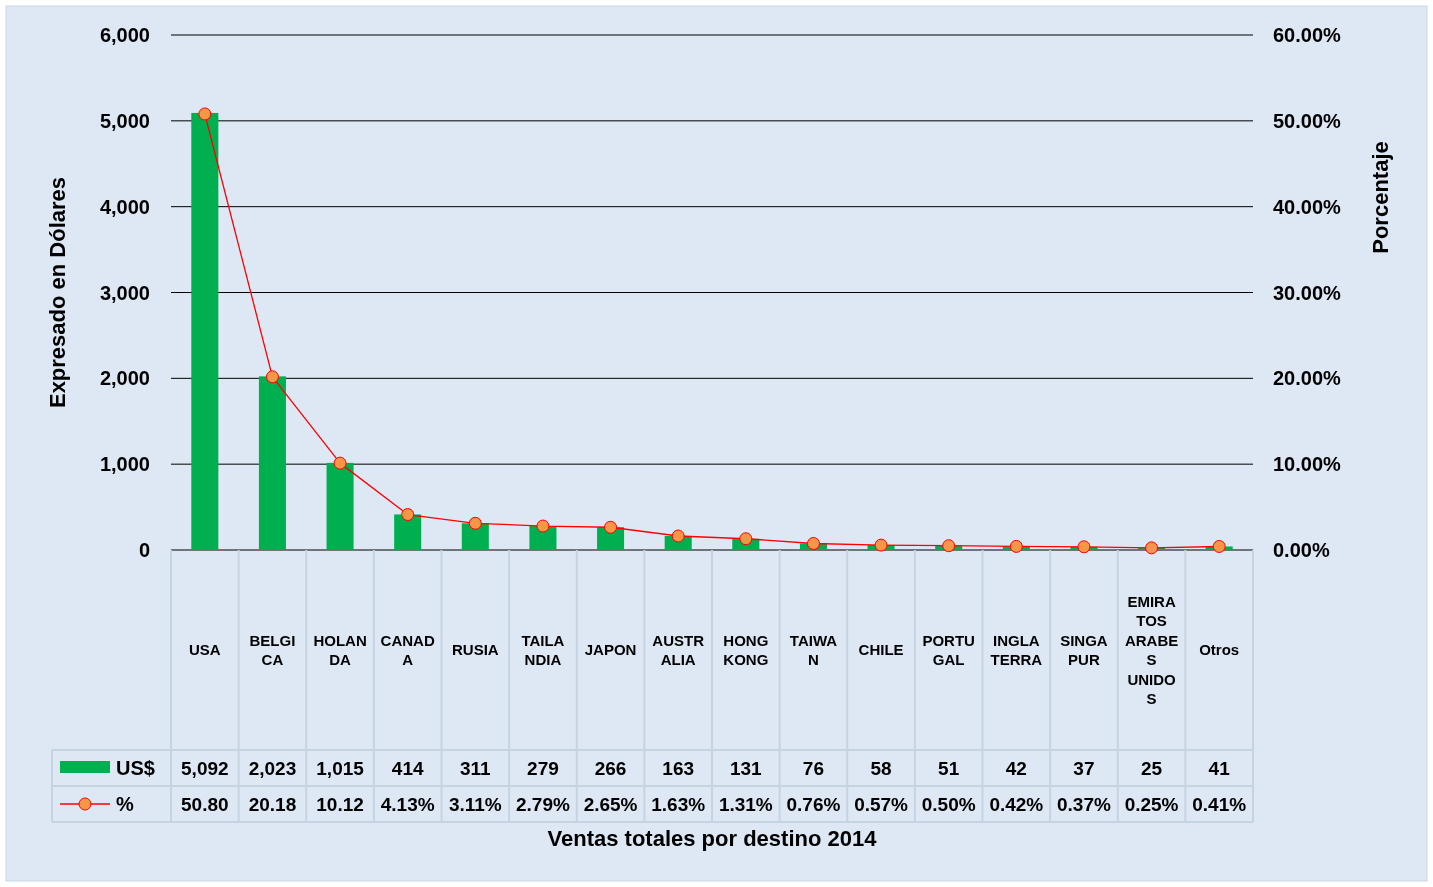 The width and height of the screenshot is (1433, 887). I want to click on y2-axis-title: Porcentaje, so click(1380, 197).